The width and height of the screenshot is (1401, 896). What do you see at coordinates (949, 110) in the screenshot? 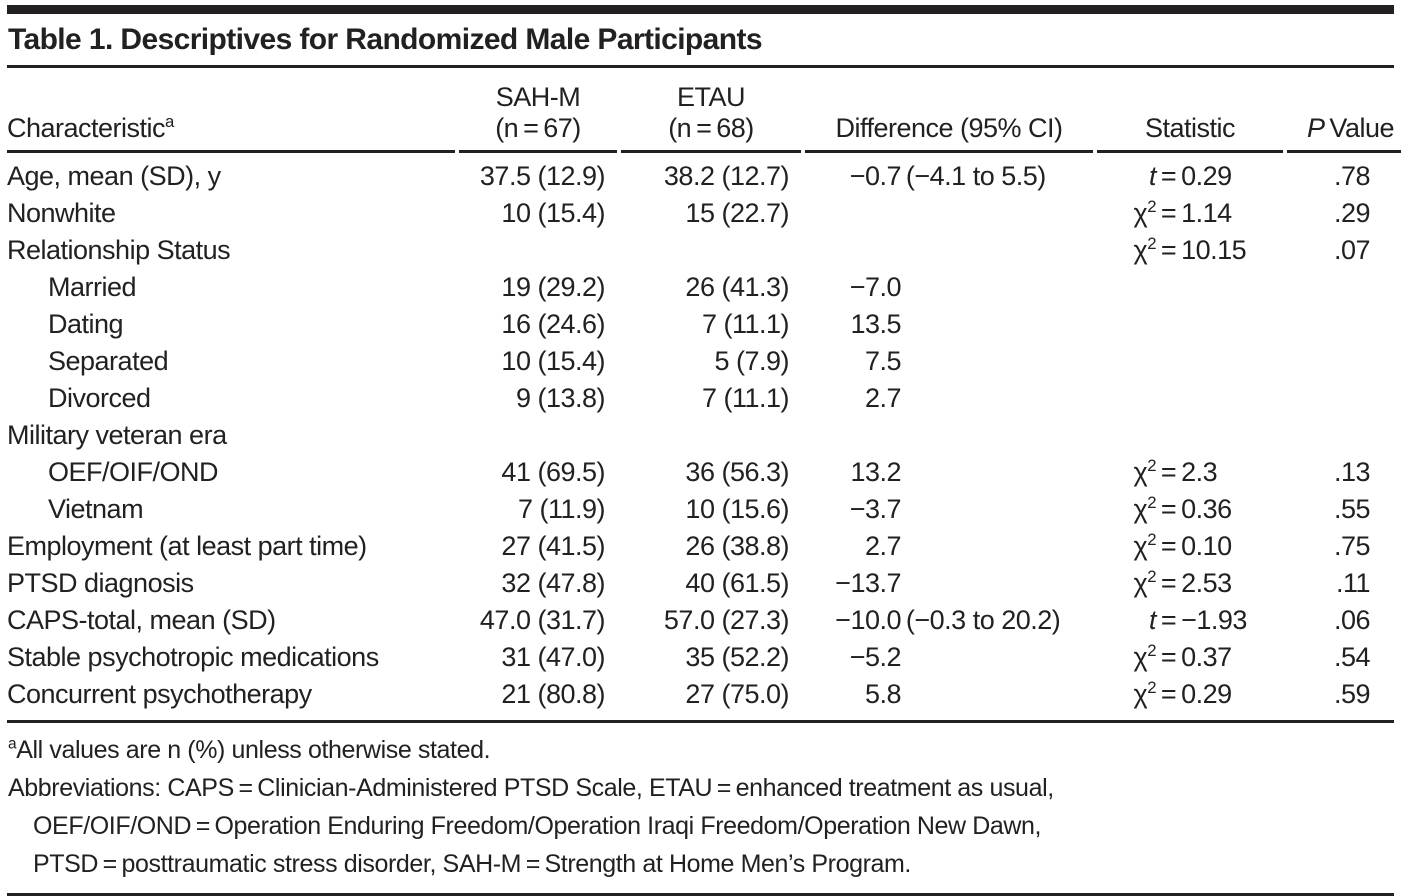
I see `column-header-difference: Difference (95% CI)` at bounding box center [949, 110].